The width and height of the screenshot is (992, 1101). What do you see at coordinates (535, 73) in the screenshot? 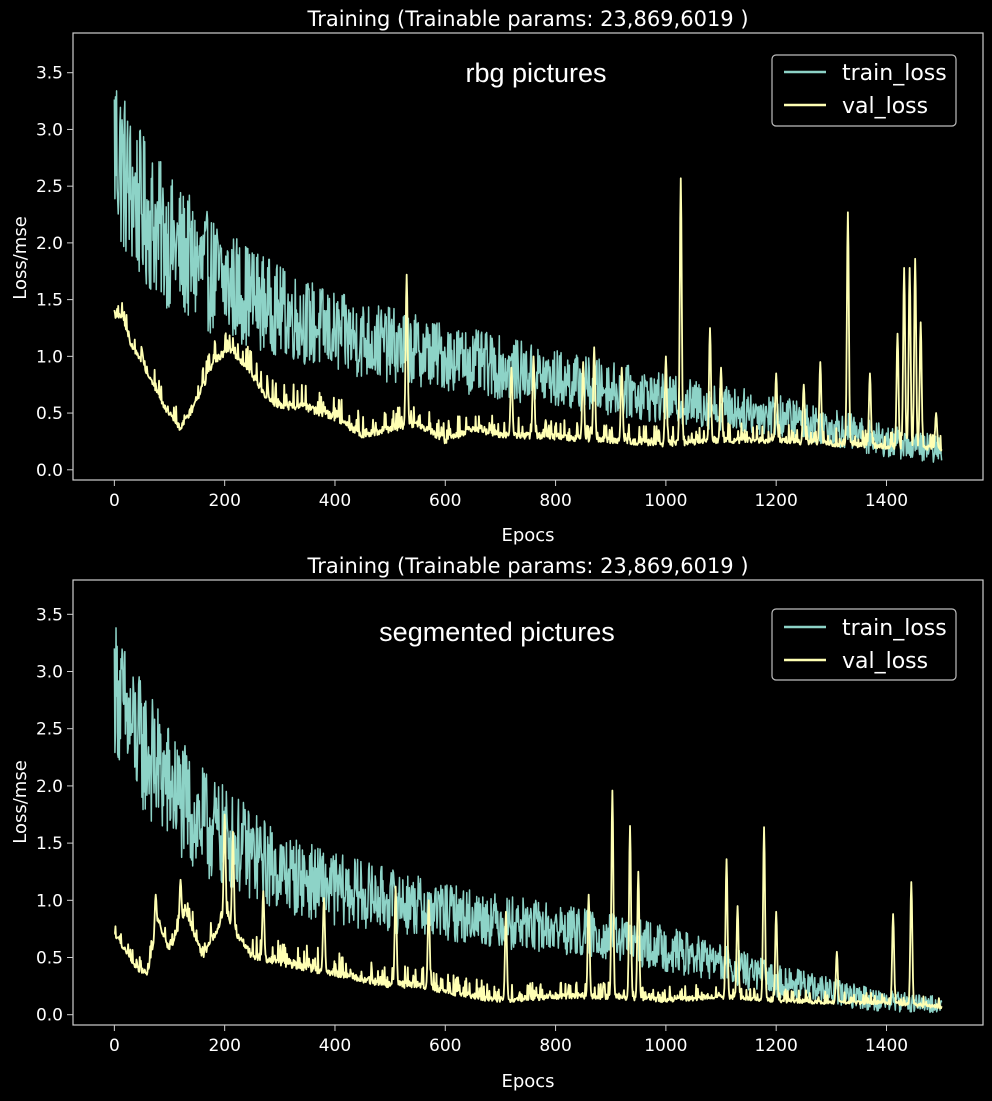
I see `chart-annotation: rbg pictures` at bounding box center [535, 73].